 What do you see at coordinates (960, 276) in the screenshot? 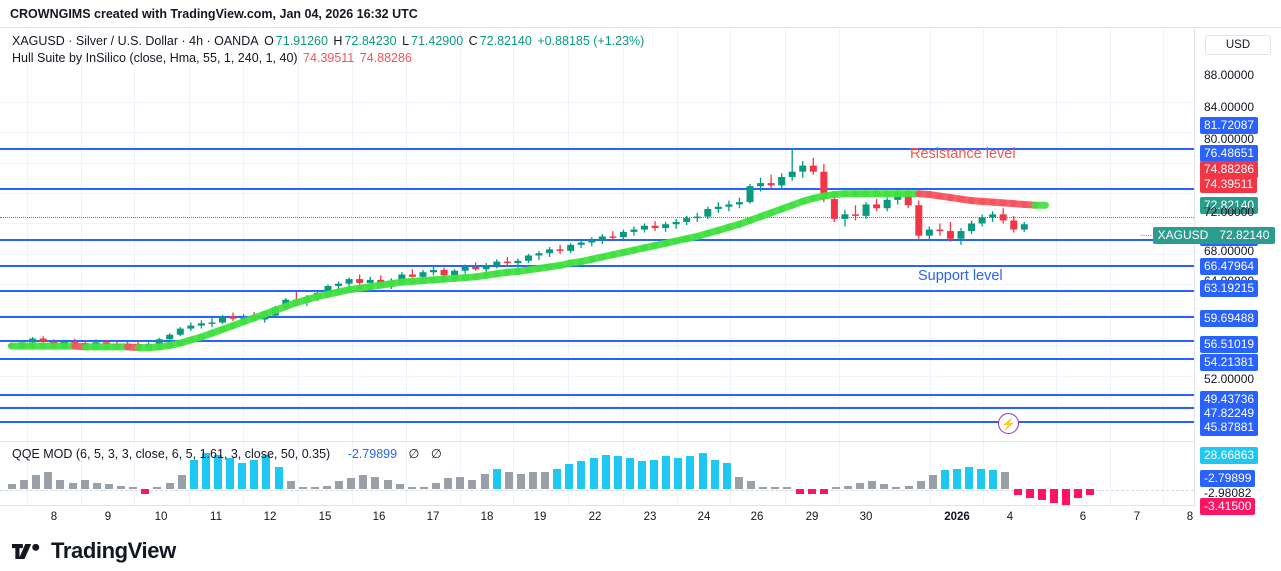
I see `support-level-label: Support level` at bounding box center [960, 276].